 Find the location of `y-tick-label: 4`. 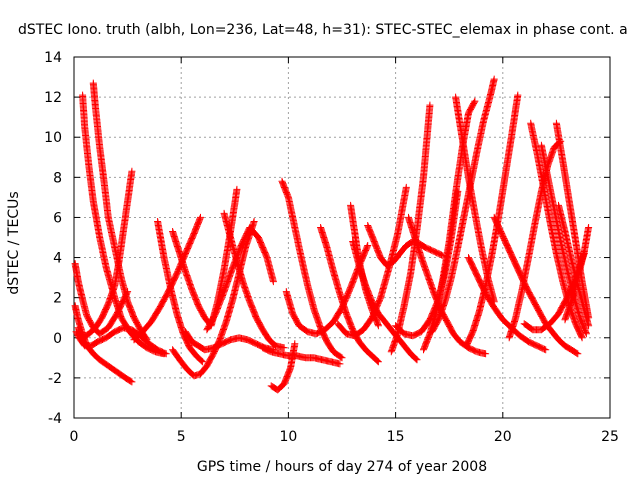

y-tick-label: 4 is located at coordinates (57, 259).